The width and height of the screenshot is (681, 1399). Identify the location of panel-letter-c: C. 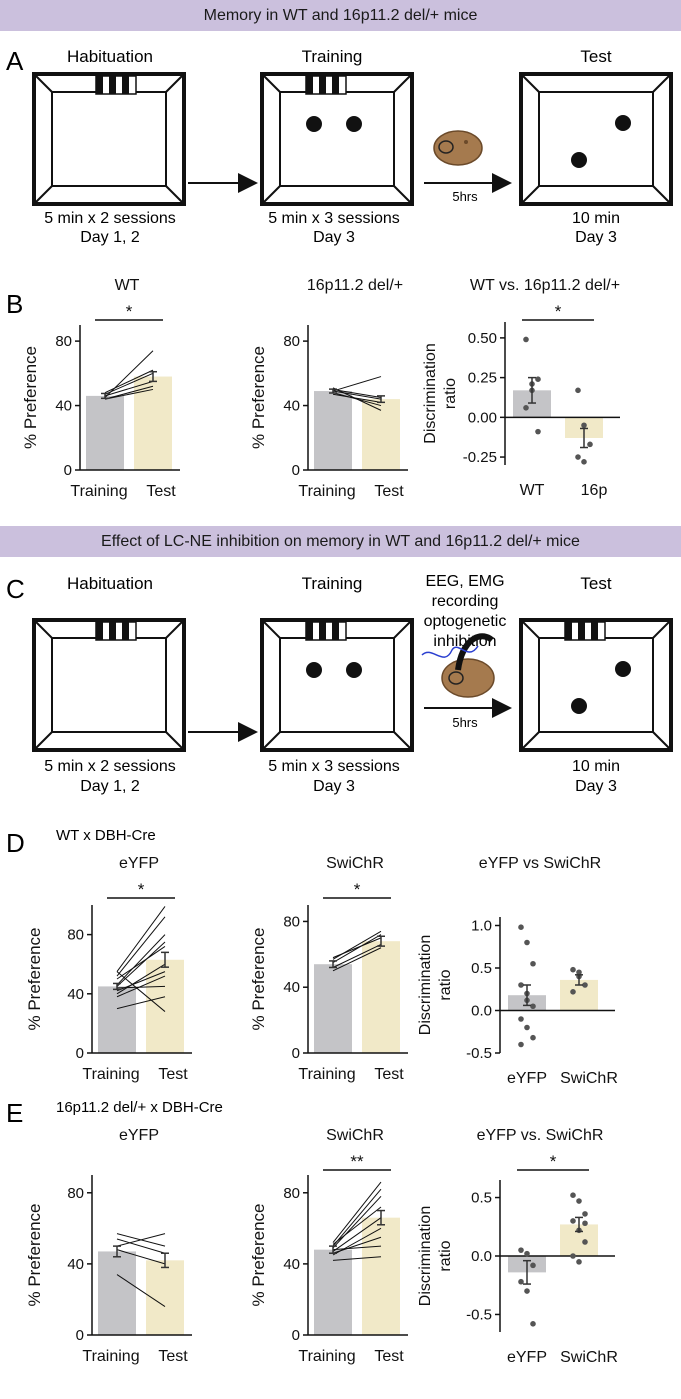
(15, 589).